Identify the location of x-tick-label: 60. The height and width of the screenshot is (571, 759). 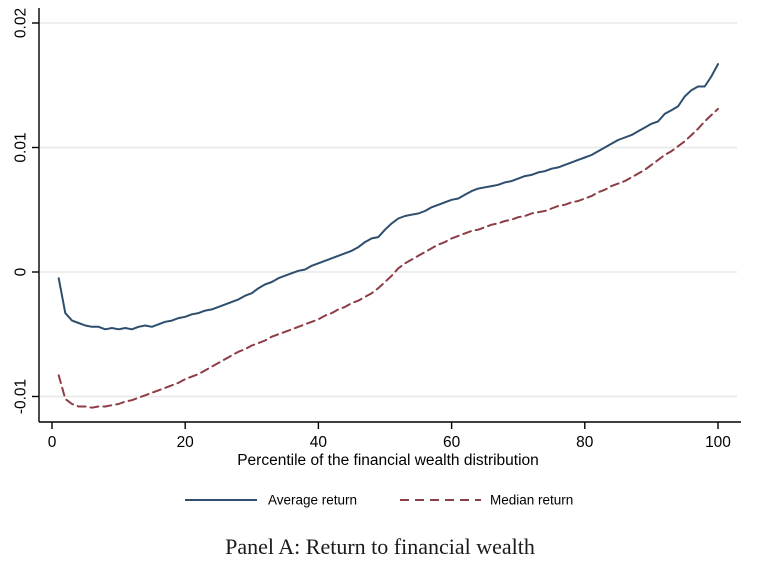
(452, 442).